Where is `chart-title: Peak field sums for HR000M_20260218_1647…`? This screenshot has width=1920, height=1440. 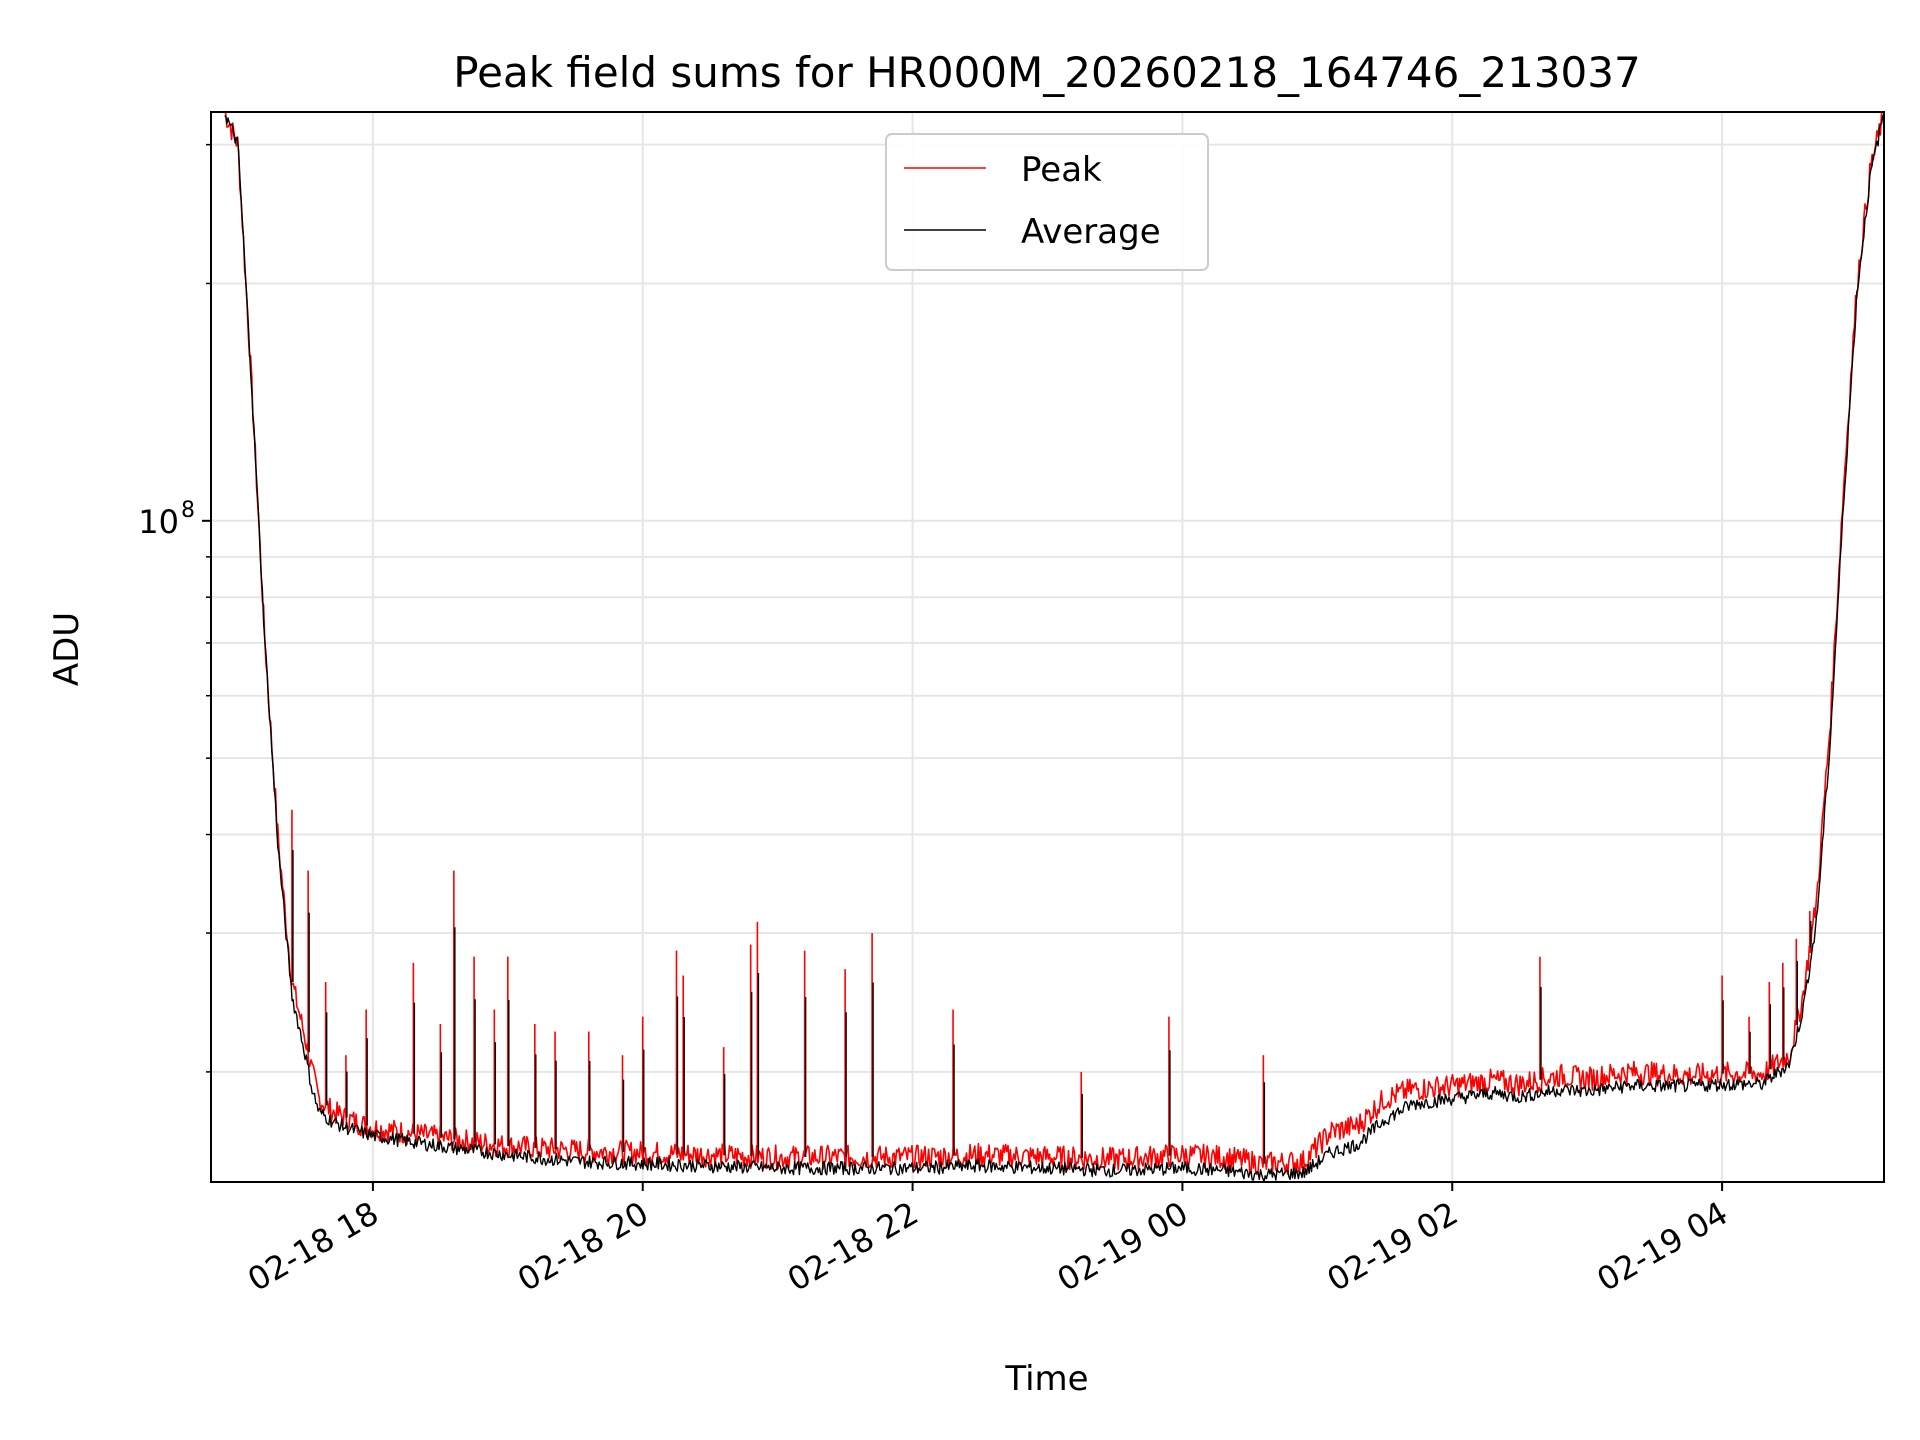 chart-title: Peak field sums for HR000M_20260218_1647… is located at coordinates (1046, 72).